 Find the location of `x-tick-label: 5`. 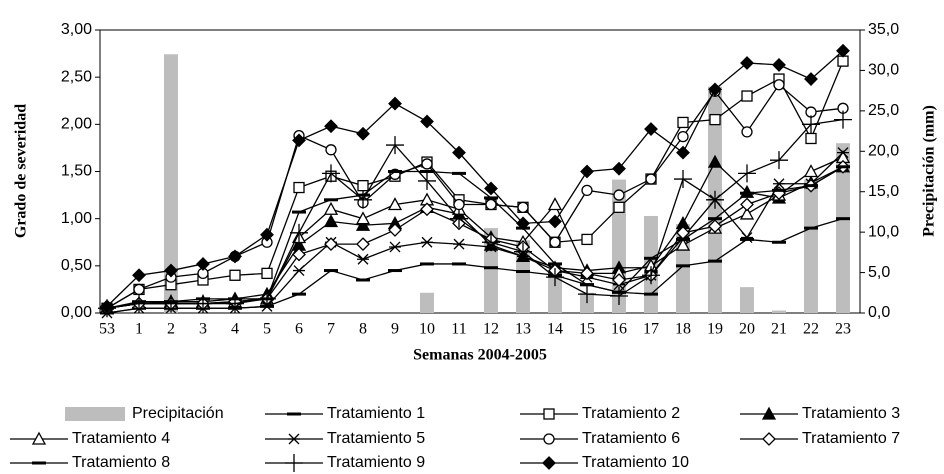

x-tick-label: 5 is located at coordinates (267, 329).